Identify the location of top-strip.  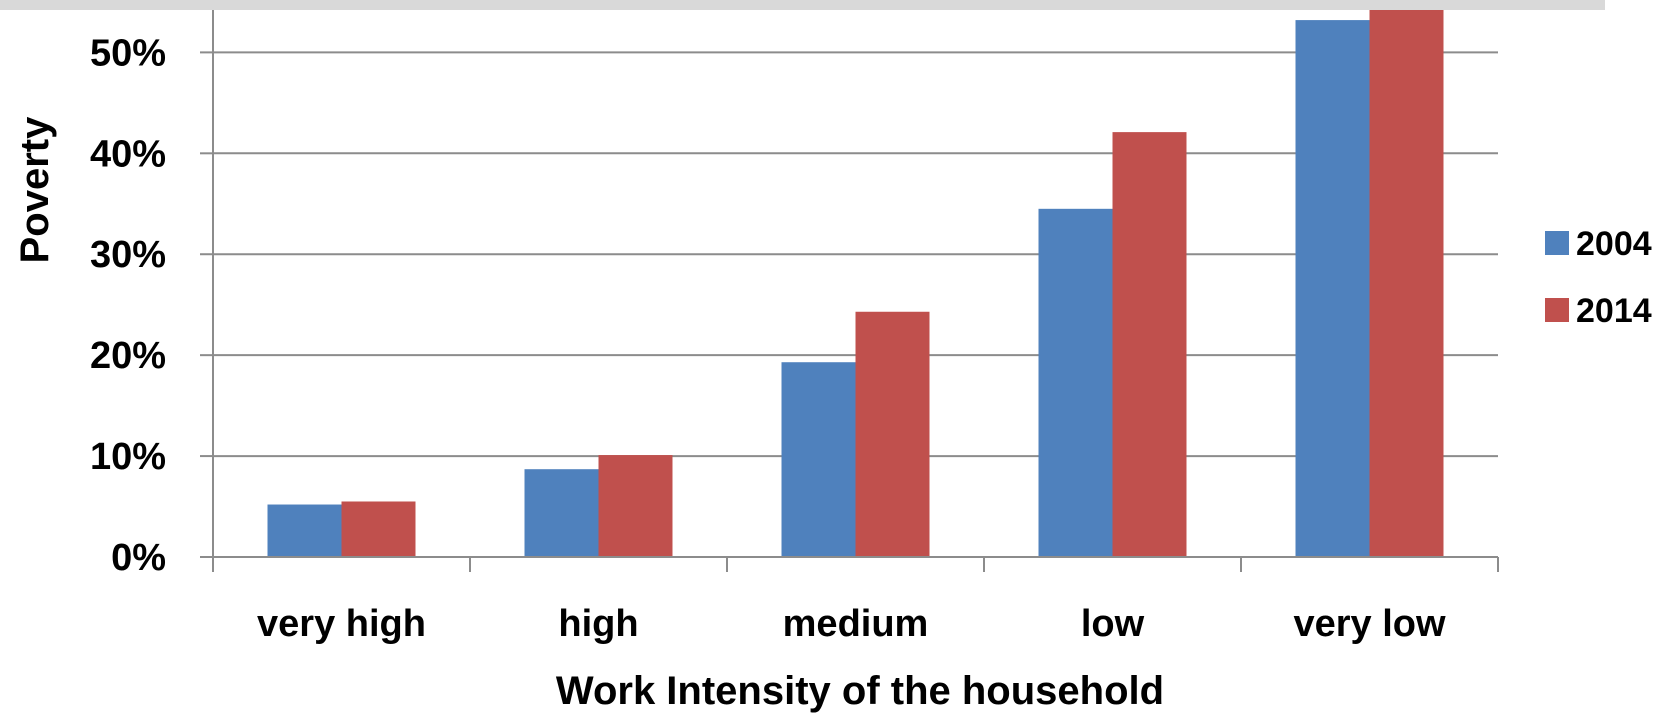
(802, 5).